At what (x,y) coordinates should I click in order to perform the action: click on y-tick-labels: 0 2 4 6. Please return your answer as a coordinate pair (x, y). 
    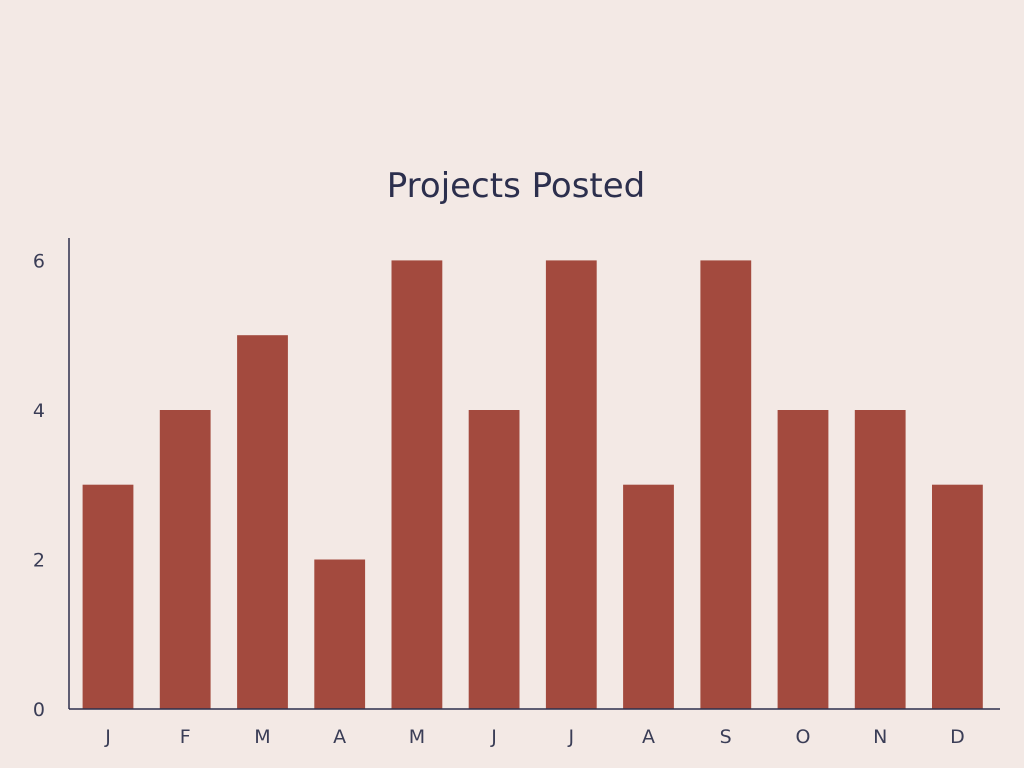
    Looking at the image, I should click on (39, 485).